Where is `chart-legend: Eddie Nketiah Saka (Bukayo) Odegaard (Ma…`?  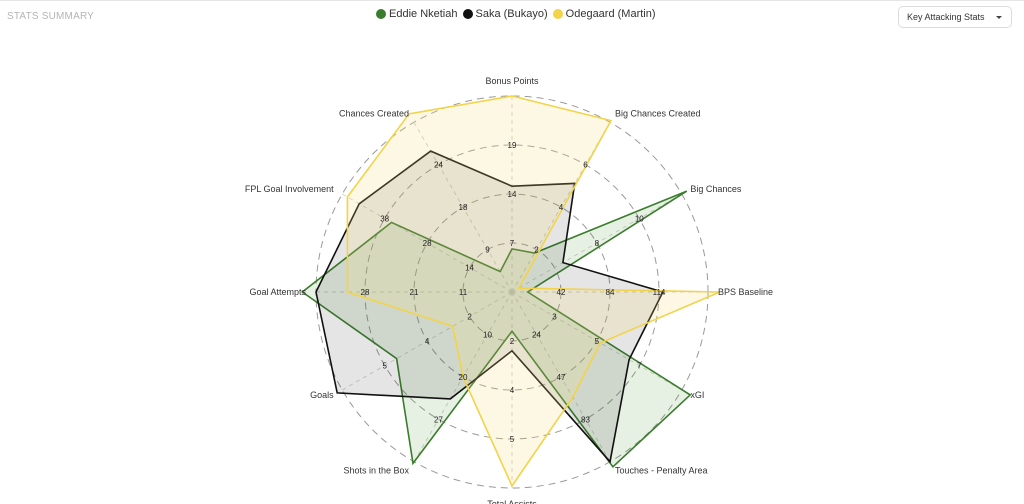
chart-legend: Eddie Nketiah Saka (Bukayo) Odegaard (Ma… is located at coordinates (516, 14).